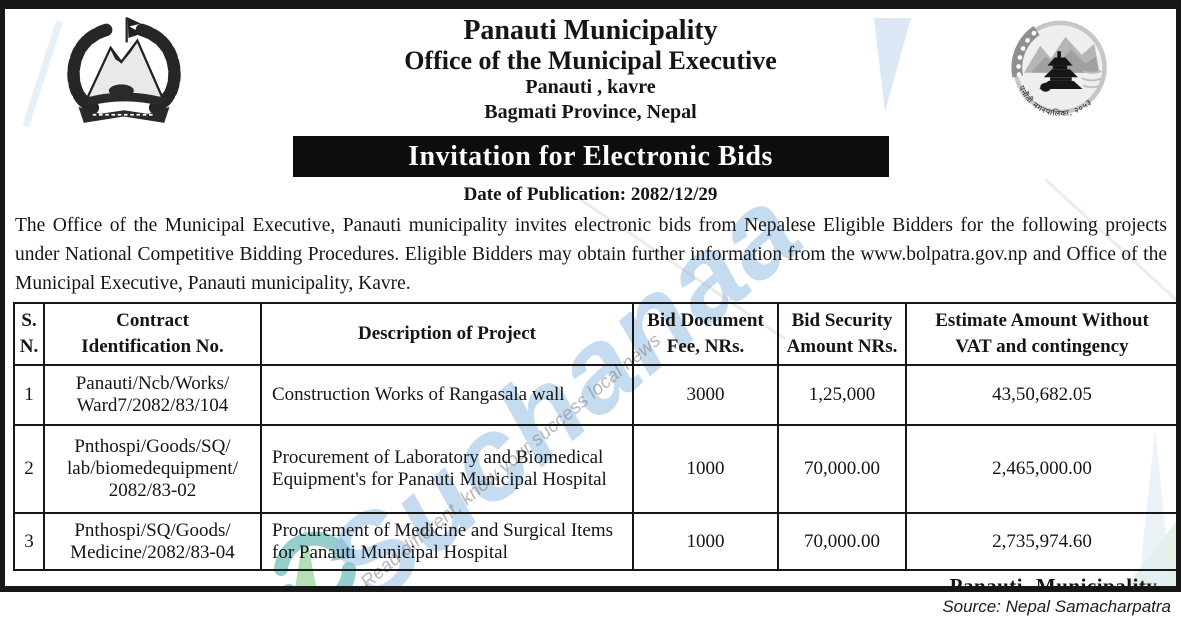 The width and height of the screenshot is (1181, 619). What do you see at coordinates (590, 156) in the screenshot?
I see `notice-title-banner: Invitation for Electronic Bids` at bounding box center [590, 156].